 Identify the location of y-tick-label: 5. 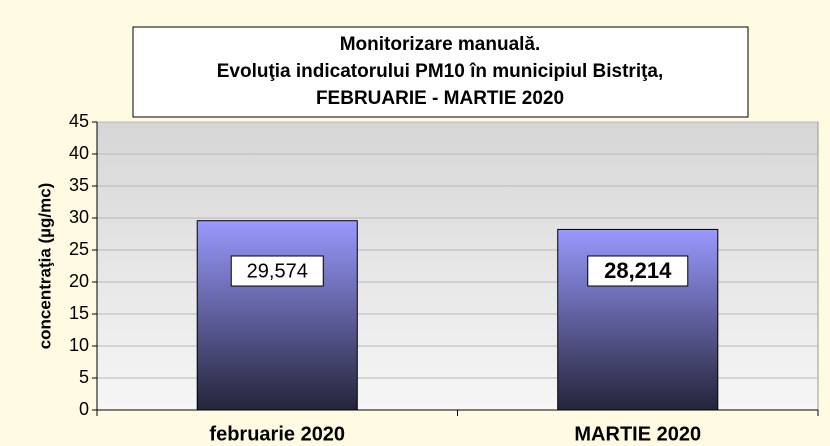
(84, 377).